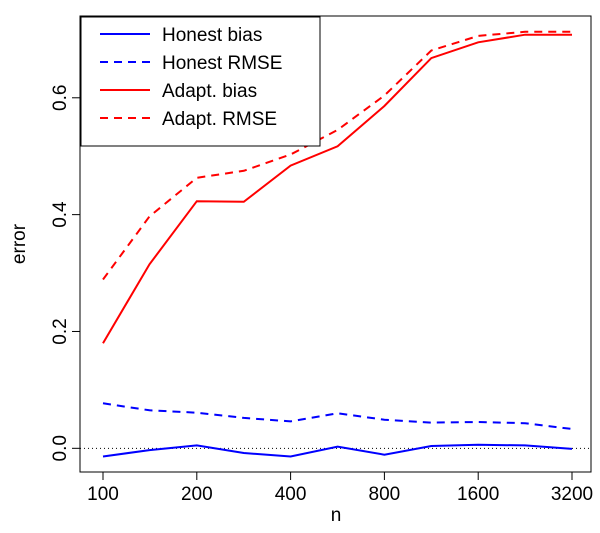 The width and height of the screenshot is (600, 533). Describe the element at coordinates (572, 494) in the screenshot. I see `x-tick-label: 3200` at that location.